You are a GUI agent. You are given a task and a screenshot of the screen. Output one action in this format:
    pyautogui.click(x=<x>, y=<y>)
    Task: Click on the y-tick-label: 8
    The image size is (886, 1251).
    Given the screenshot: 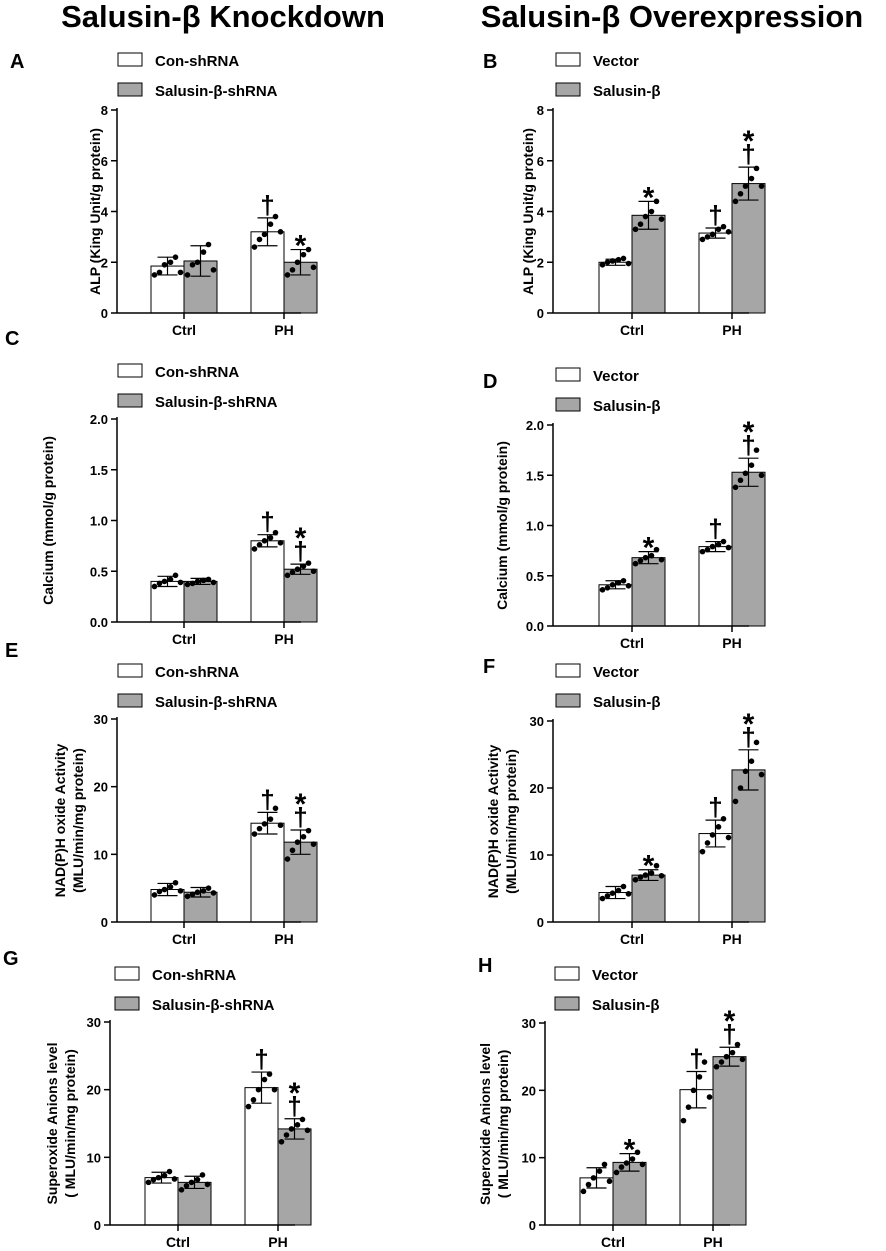 What is the action you would take?
    pyautogui.click(x=540, y=110)
    